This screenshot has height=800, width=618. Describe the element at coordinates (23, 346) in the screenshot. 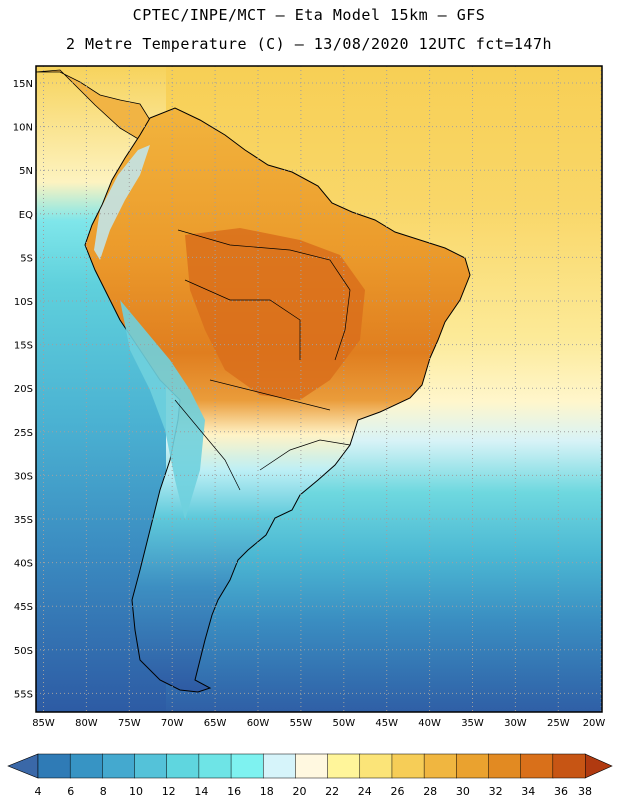

I see `lat-label: 15S` at that location.